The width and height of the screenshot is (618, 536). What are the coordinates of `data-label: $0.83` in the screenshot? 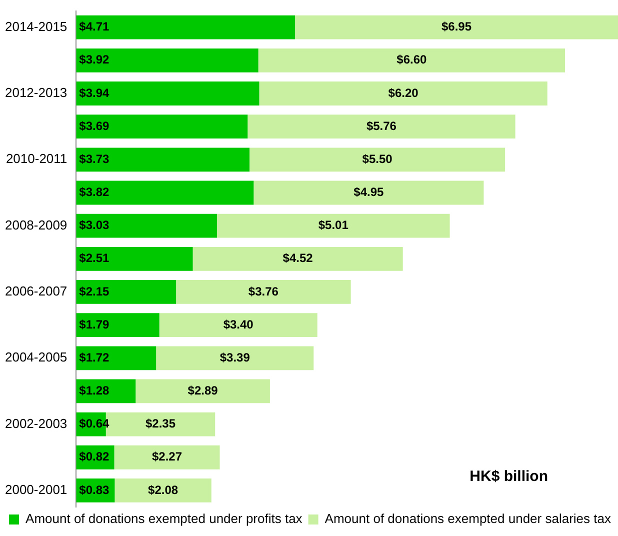 It's located at (94, 489).